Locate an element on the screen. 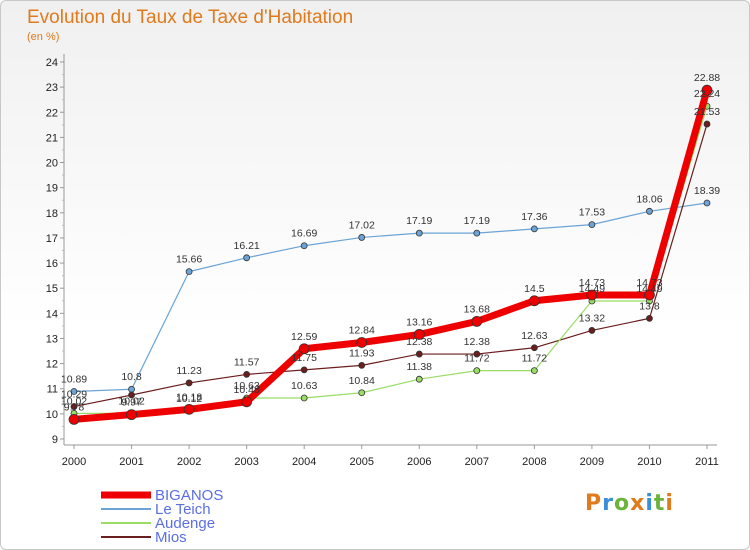 The image size is (750, 550). data-label: 11.23 is located at coordinates (189, 371).